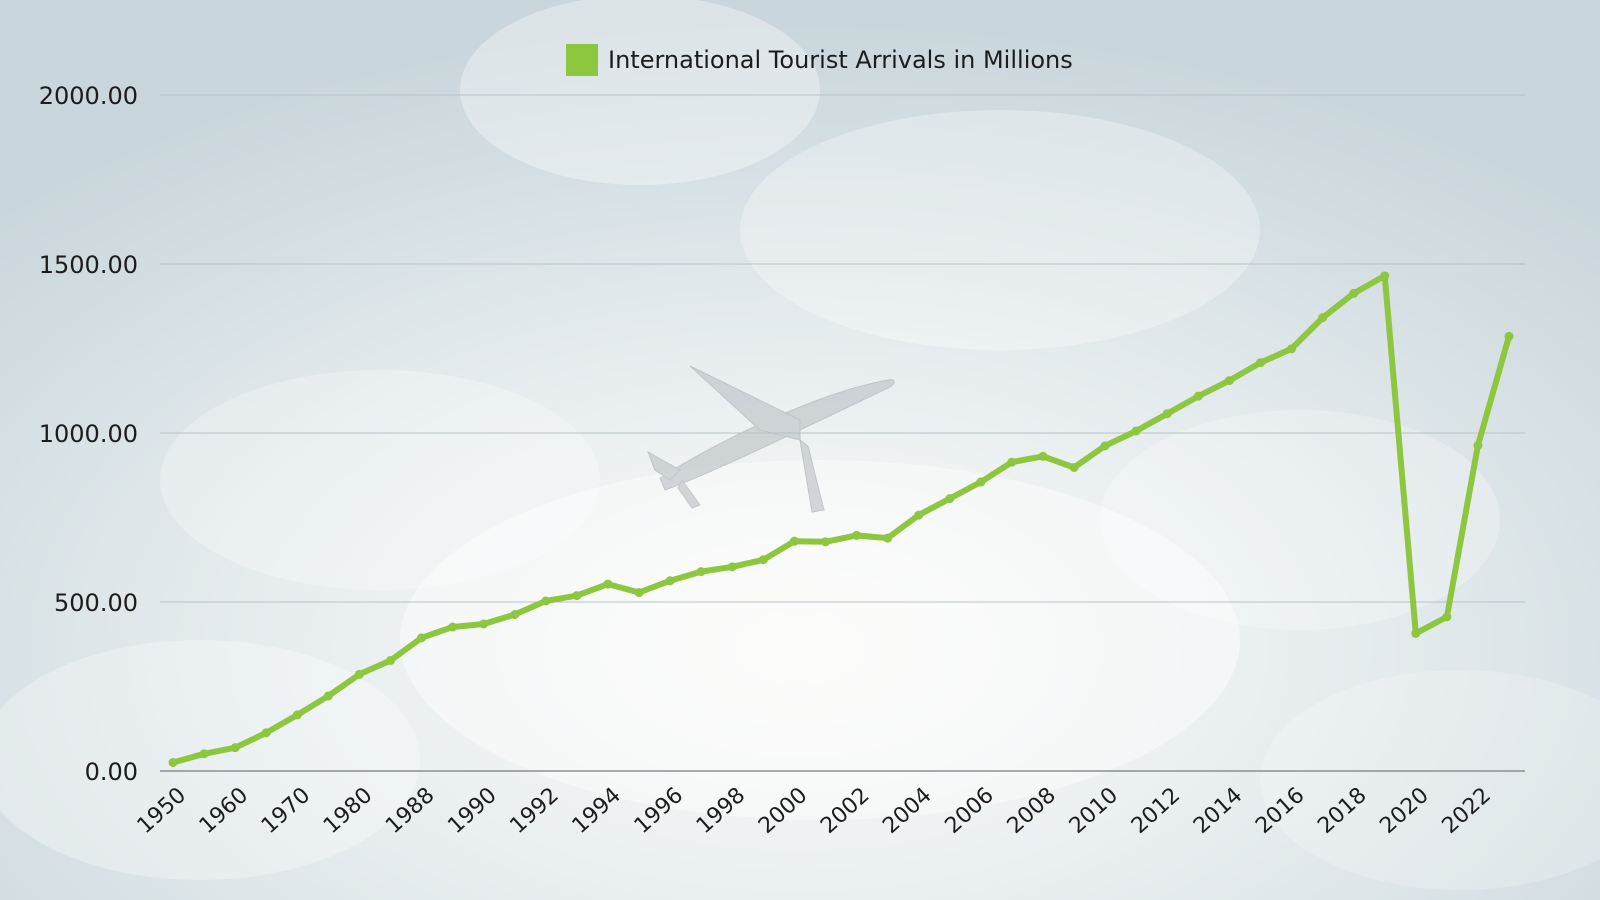 Image resolution: width=1600 pixels, height=900 pixels. Describe the element at coordinates (472, 811) in the screenshot. I see `x-tick-label: 1990` at that location.